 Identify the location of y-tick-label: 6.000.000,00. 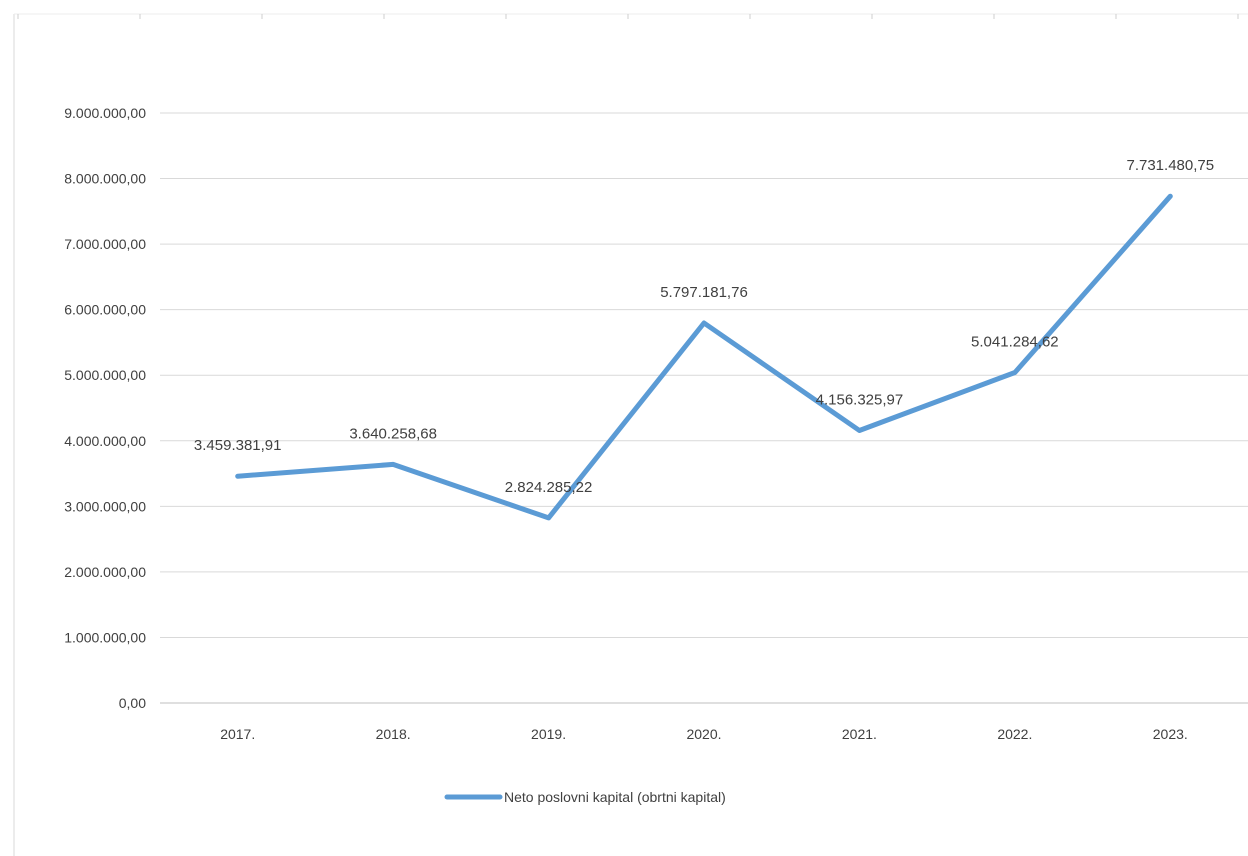
(105, 310).